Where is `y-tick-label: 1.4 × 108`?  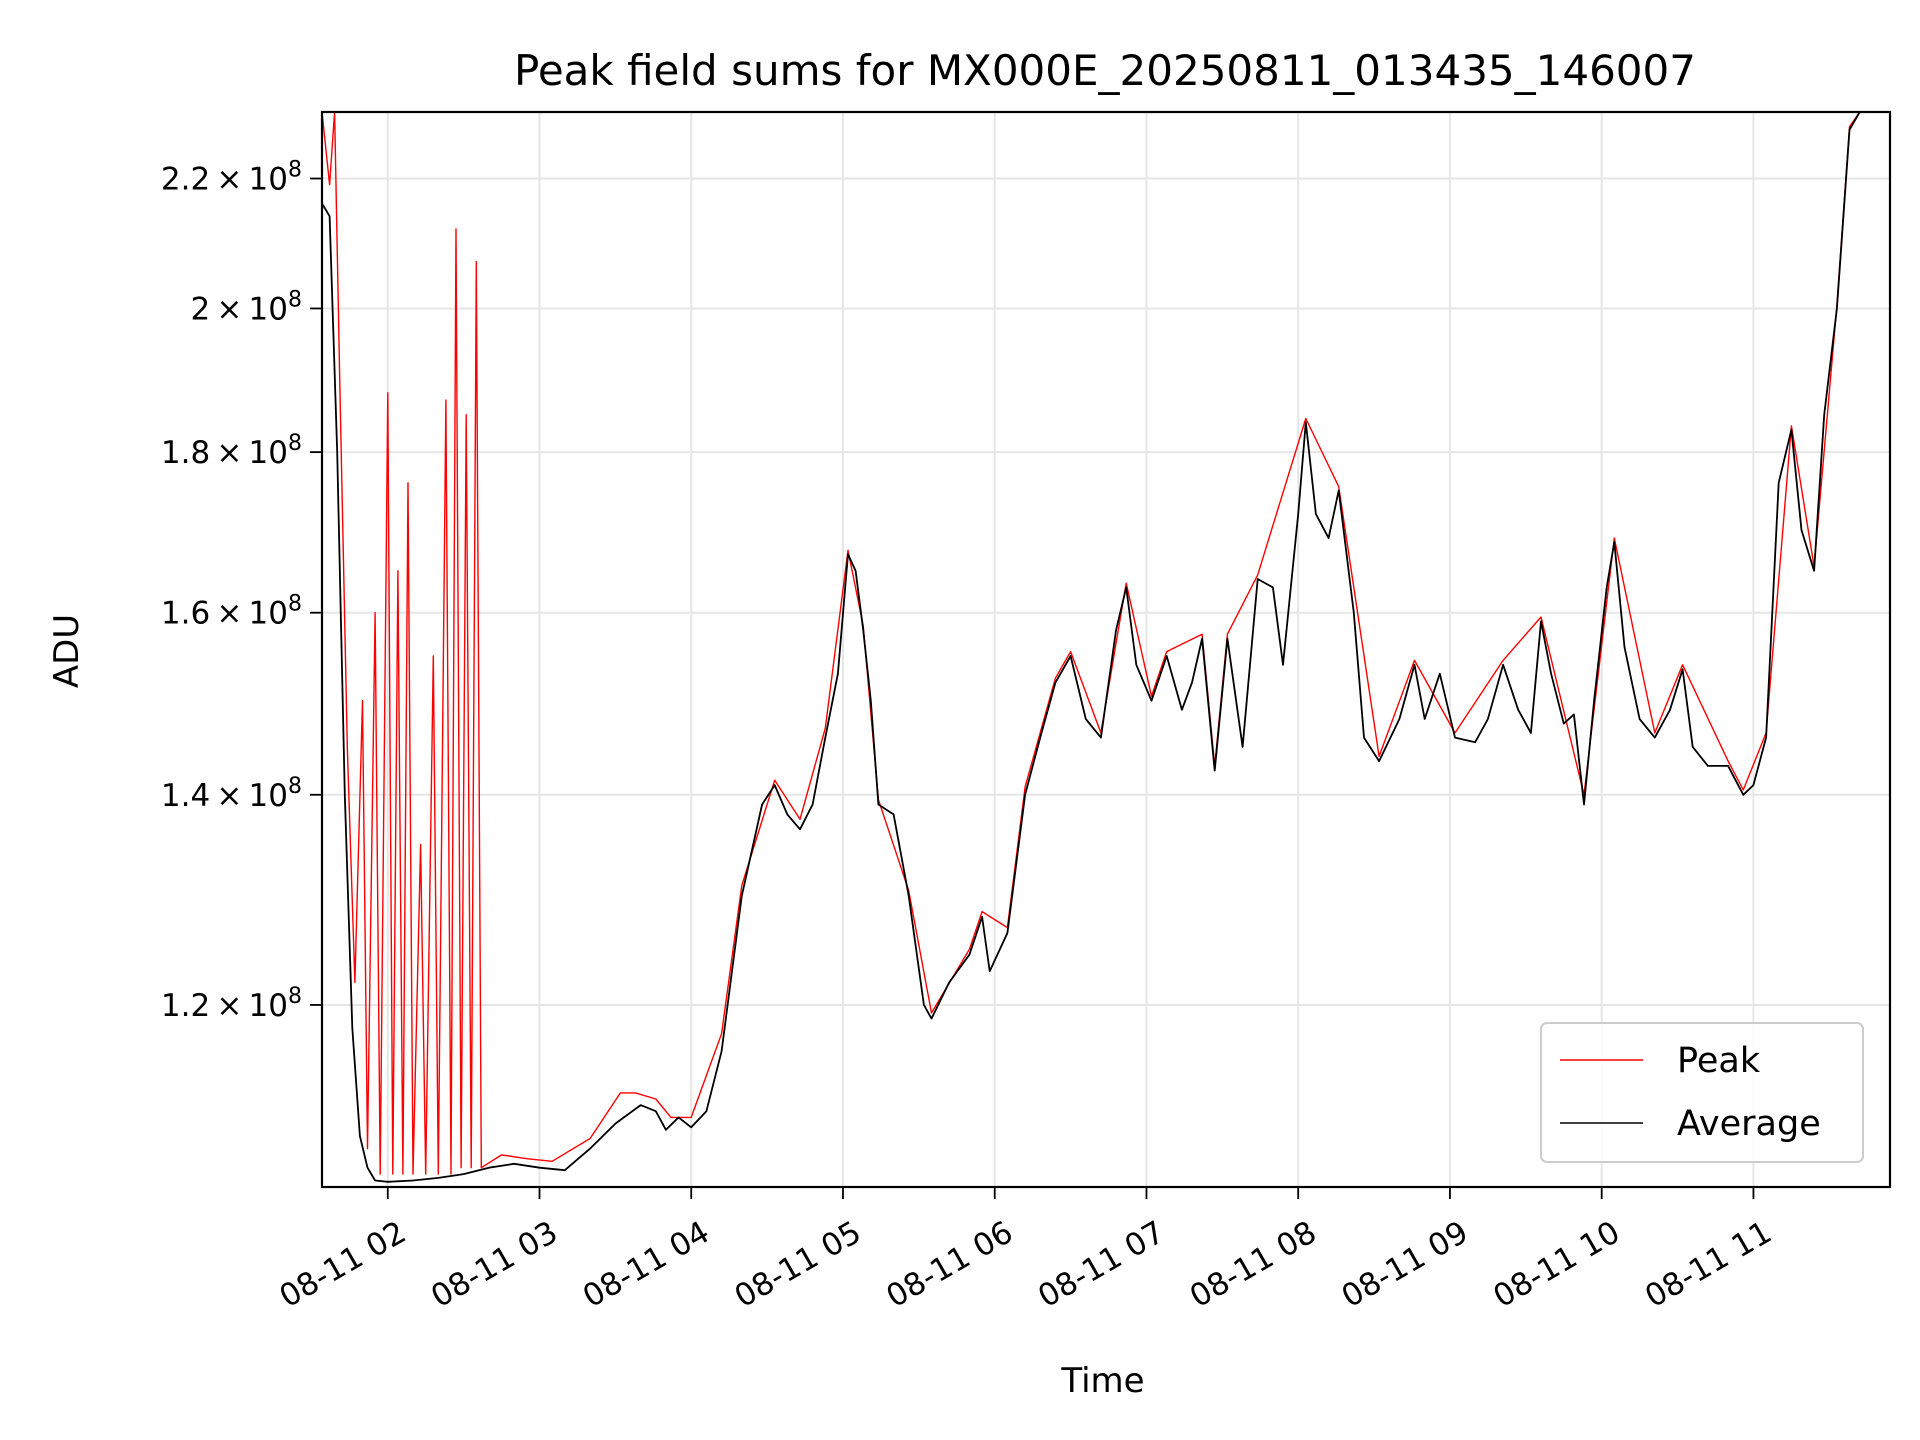
y-tick-label: 1.4 × 108 is located at coordinates (231, 794).